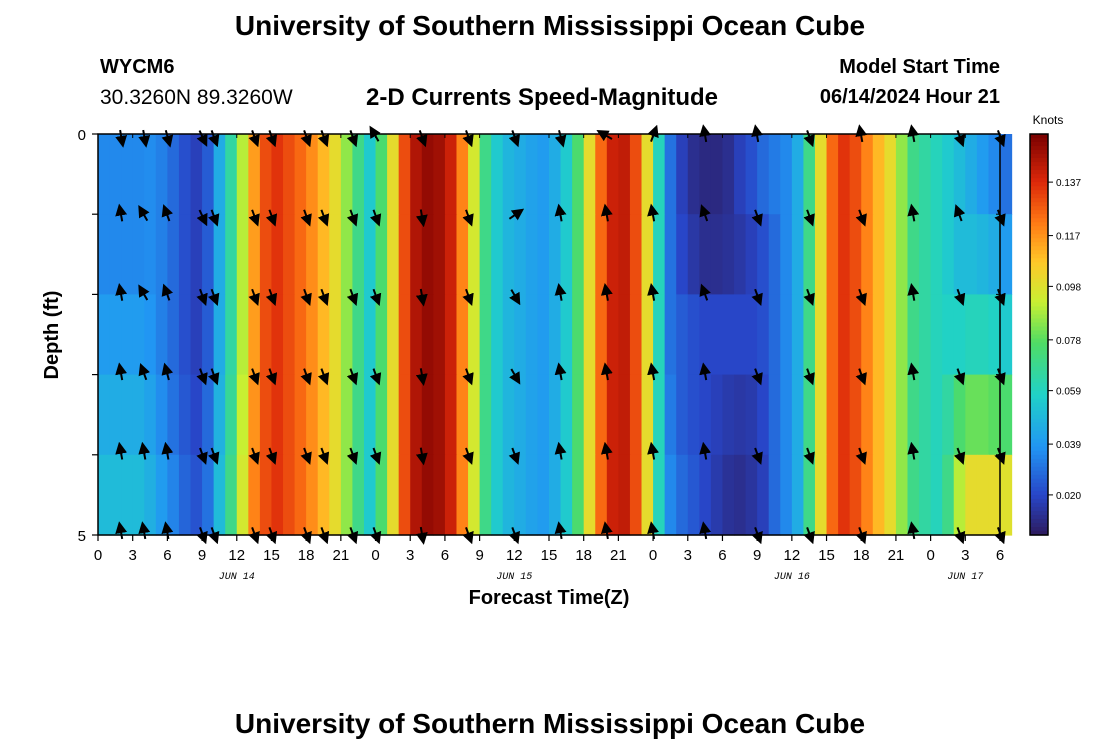 The width and height of the screenshot is (1100, 750). Describe the element at coordinates (930, 555) in the screenshot. I see `x-tick-label: 0` at that location.